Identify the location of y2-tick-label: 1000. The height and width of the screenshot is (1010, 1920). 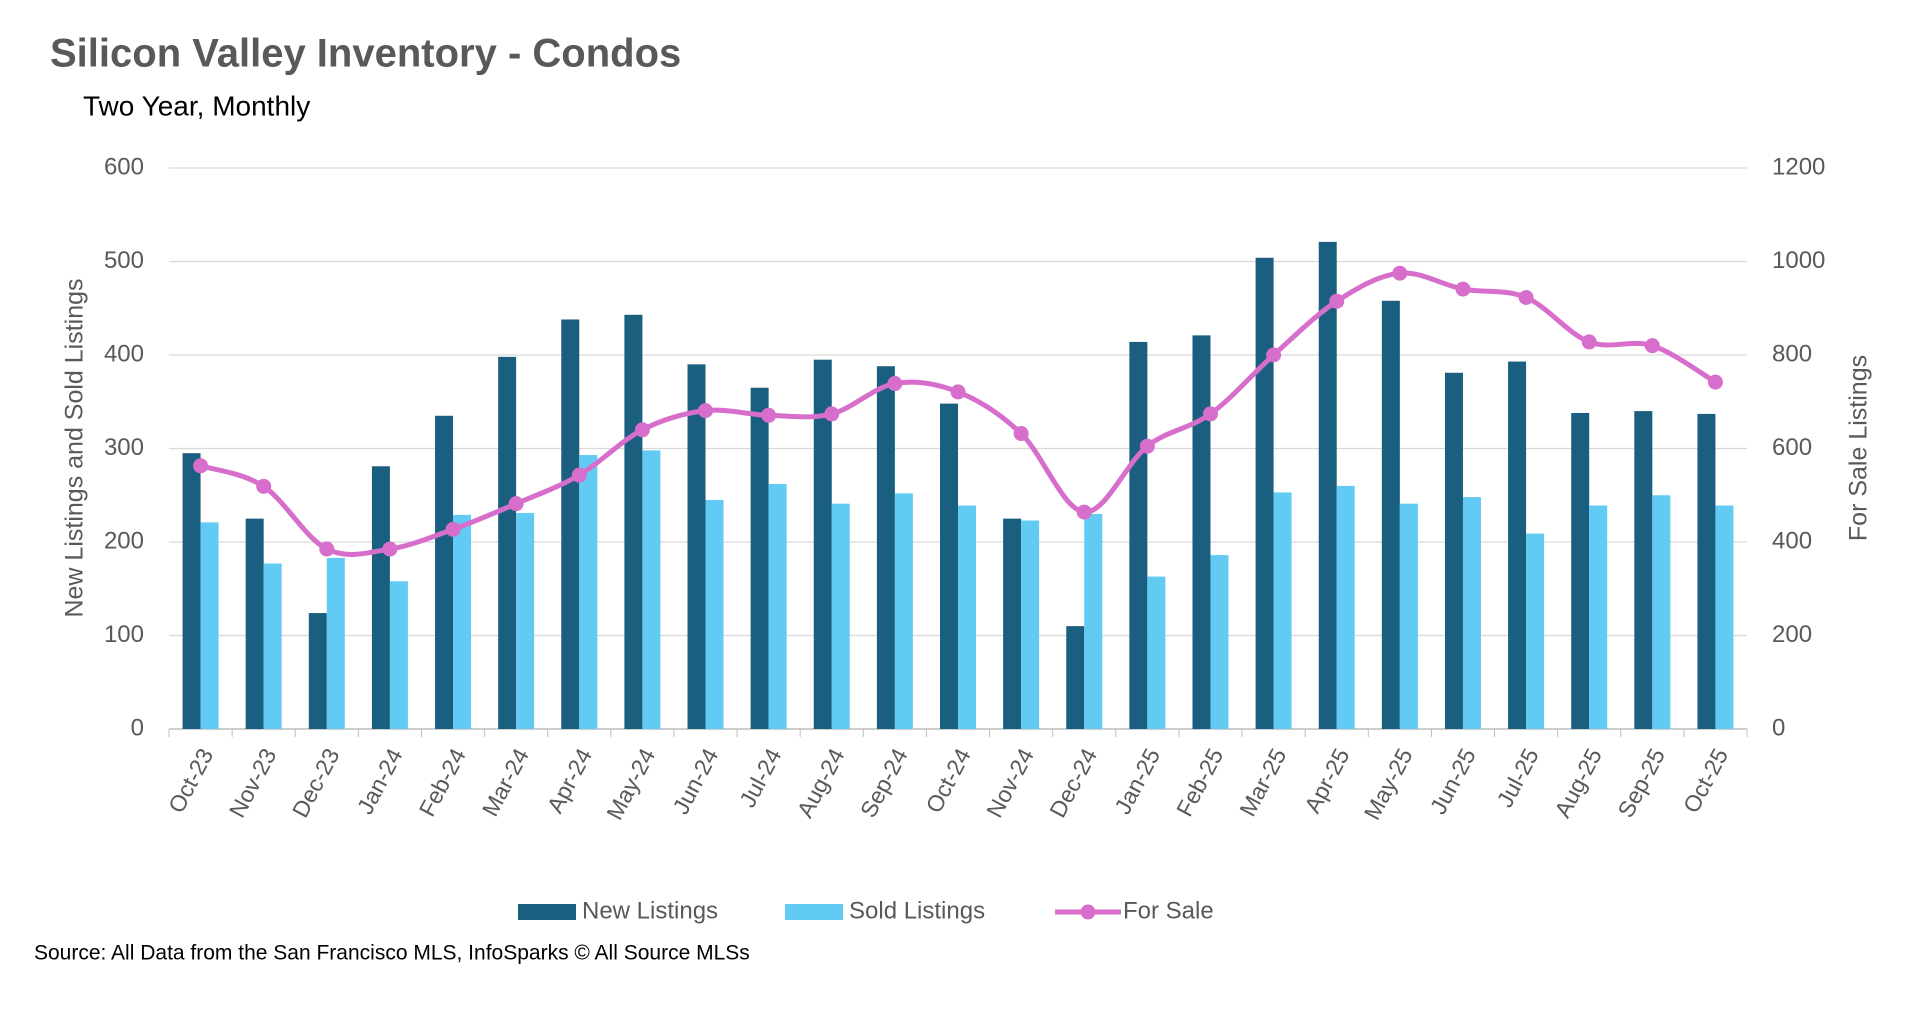
(1798, 260).